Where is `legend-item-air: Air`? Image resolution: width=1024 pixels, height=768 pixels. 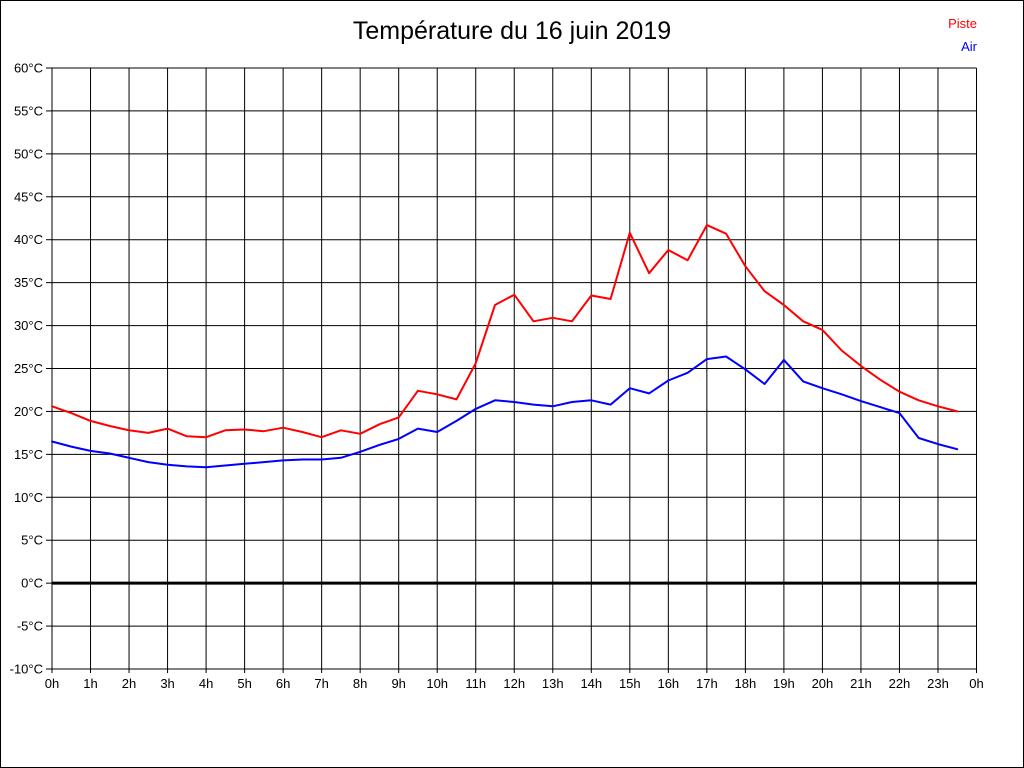
legend-item-air: Air is located at coordinates (969, 46).